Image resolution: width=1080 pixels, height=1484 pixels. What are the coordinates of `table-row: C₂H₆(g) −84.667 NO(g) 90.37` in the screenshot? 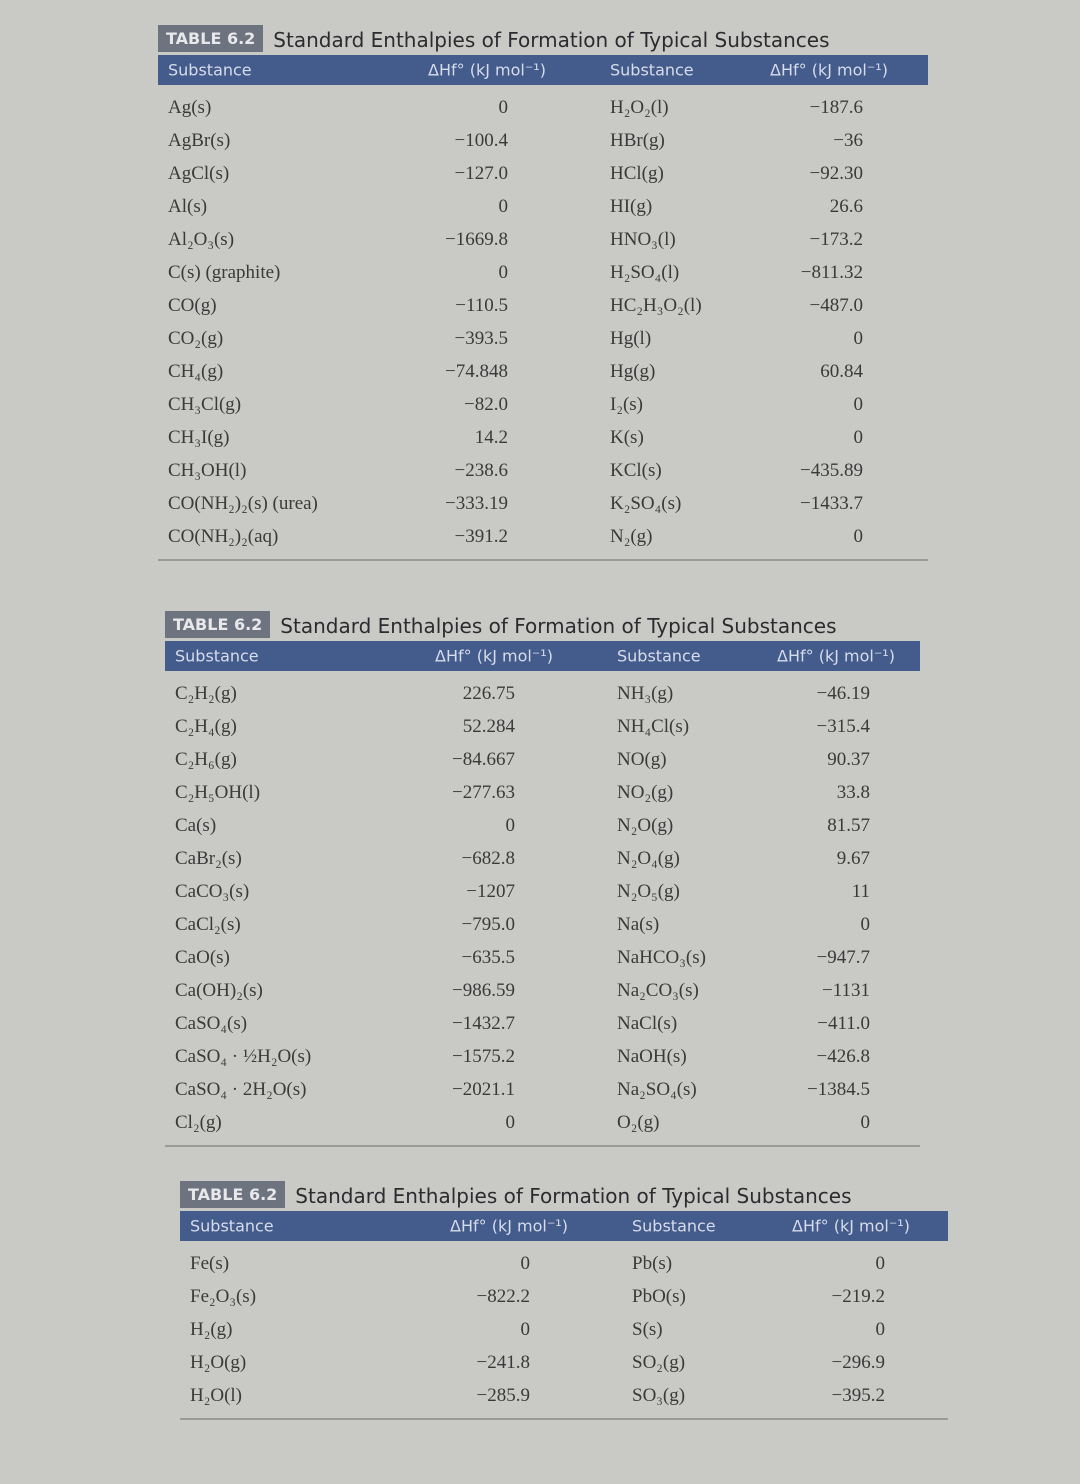 It's located at (542, 759).